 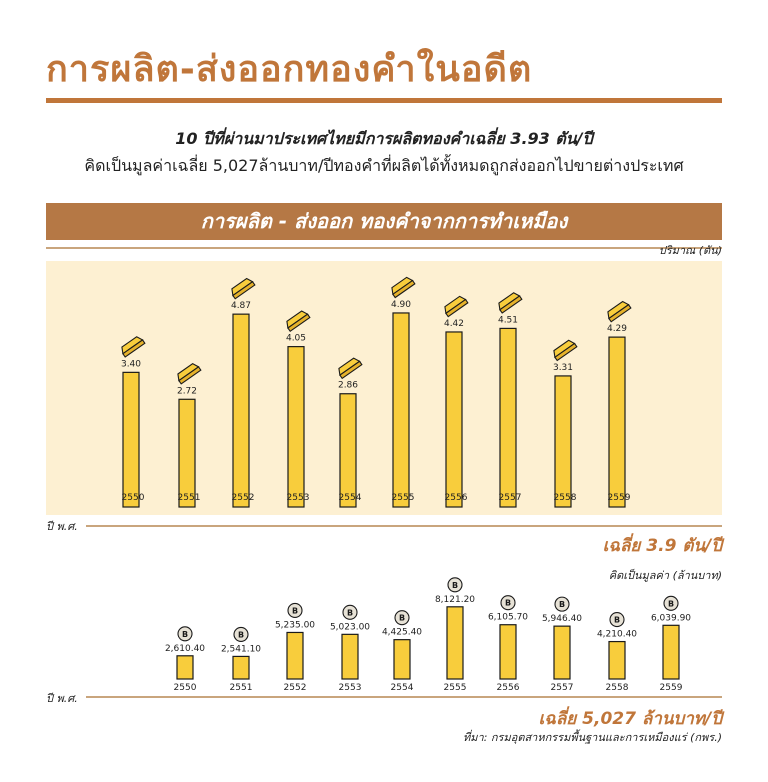 What do you see at coordinates (62, 526) in the screenshot?
I see `production-x-axis-label: ปี พ.ศ.` at bounding box center [62, 526].